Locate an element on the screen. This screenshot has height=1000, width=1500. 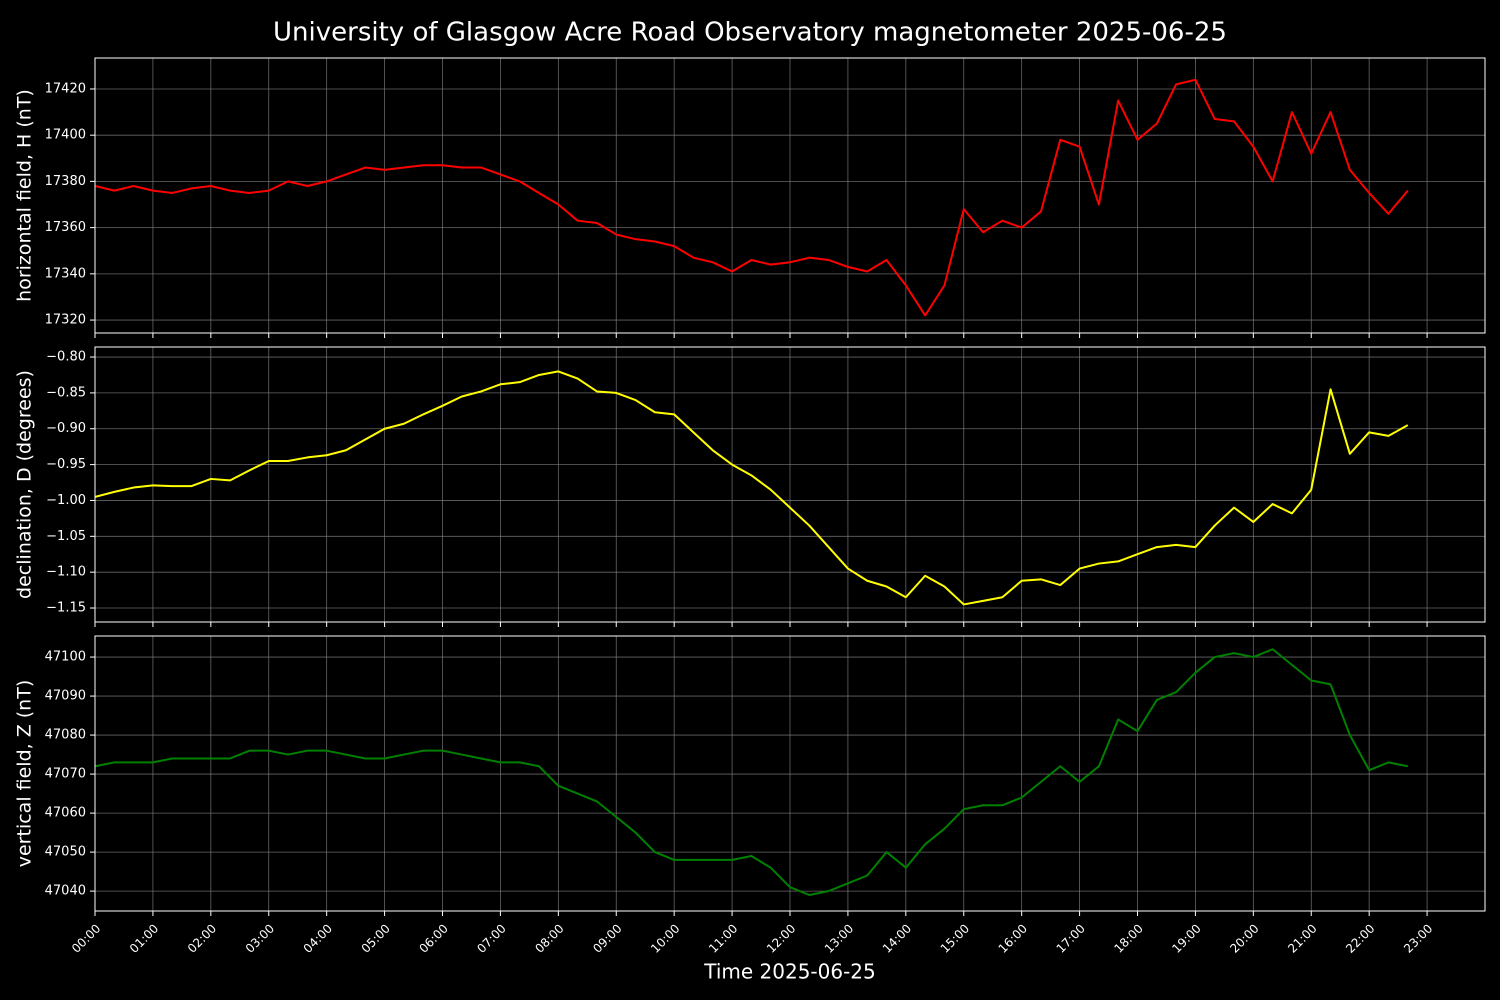
y-tick-label: 17400 is located at coordinates (65, 135).